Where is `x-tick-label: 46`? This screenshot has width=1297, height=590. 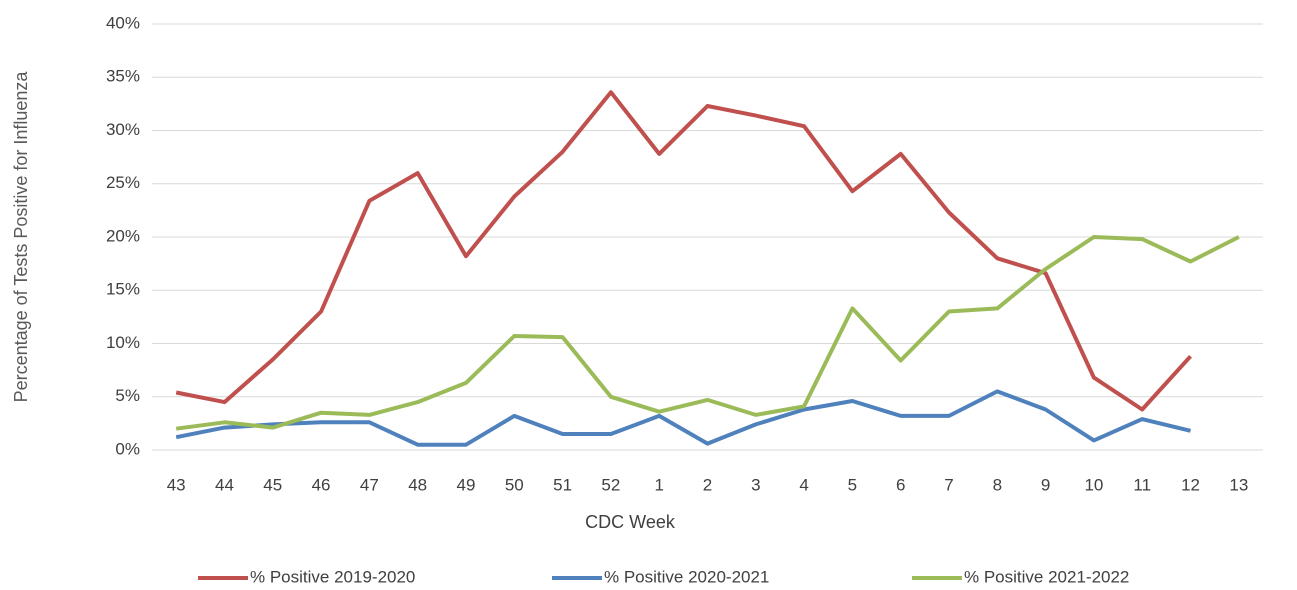
x-tick-label: 46 is located at coordinates (321, 484).